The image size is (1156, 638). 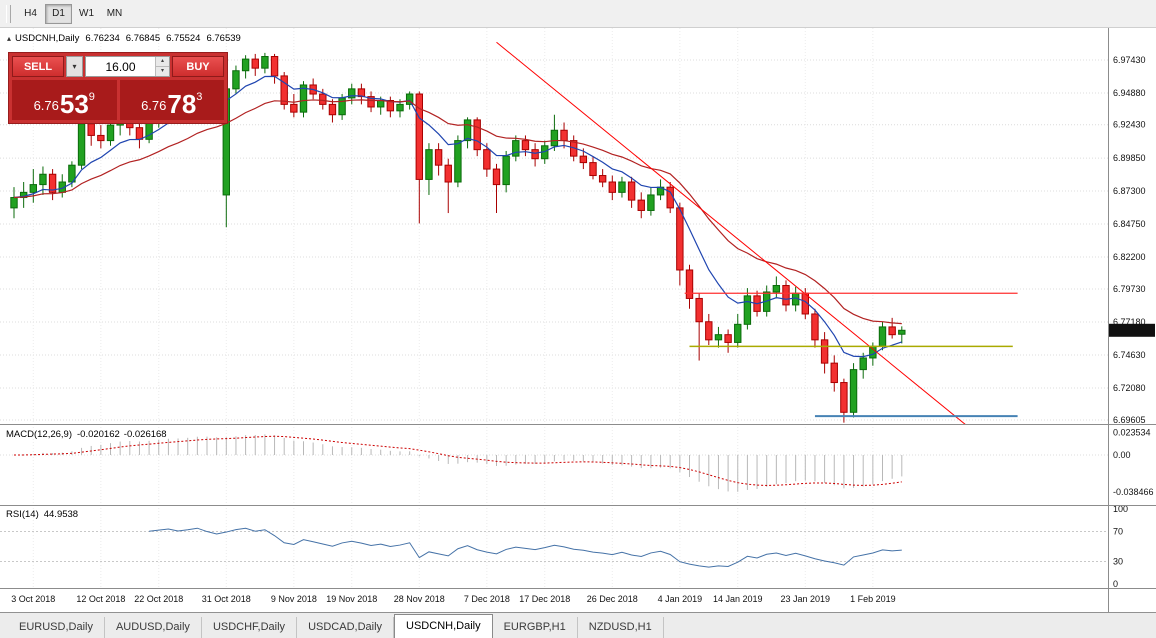 What do you see at coordinates (1129, 322) in the screenshot?
I see `svg-text: 6.77180` at bounding box center [1129, 322].